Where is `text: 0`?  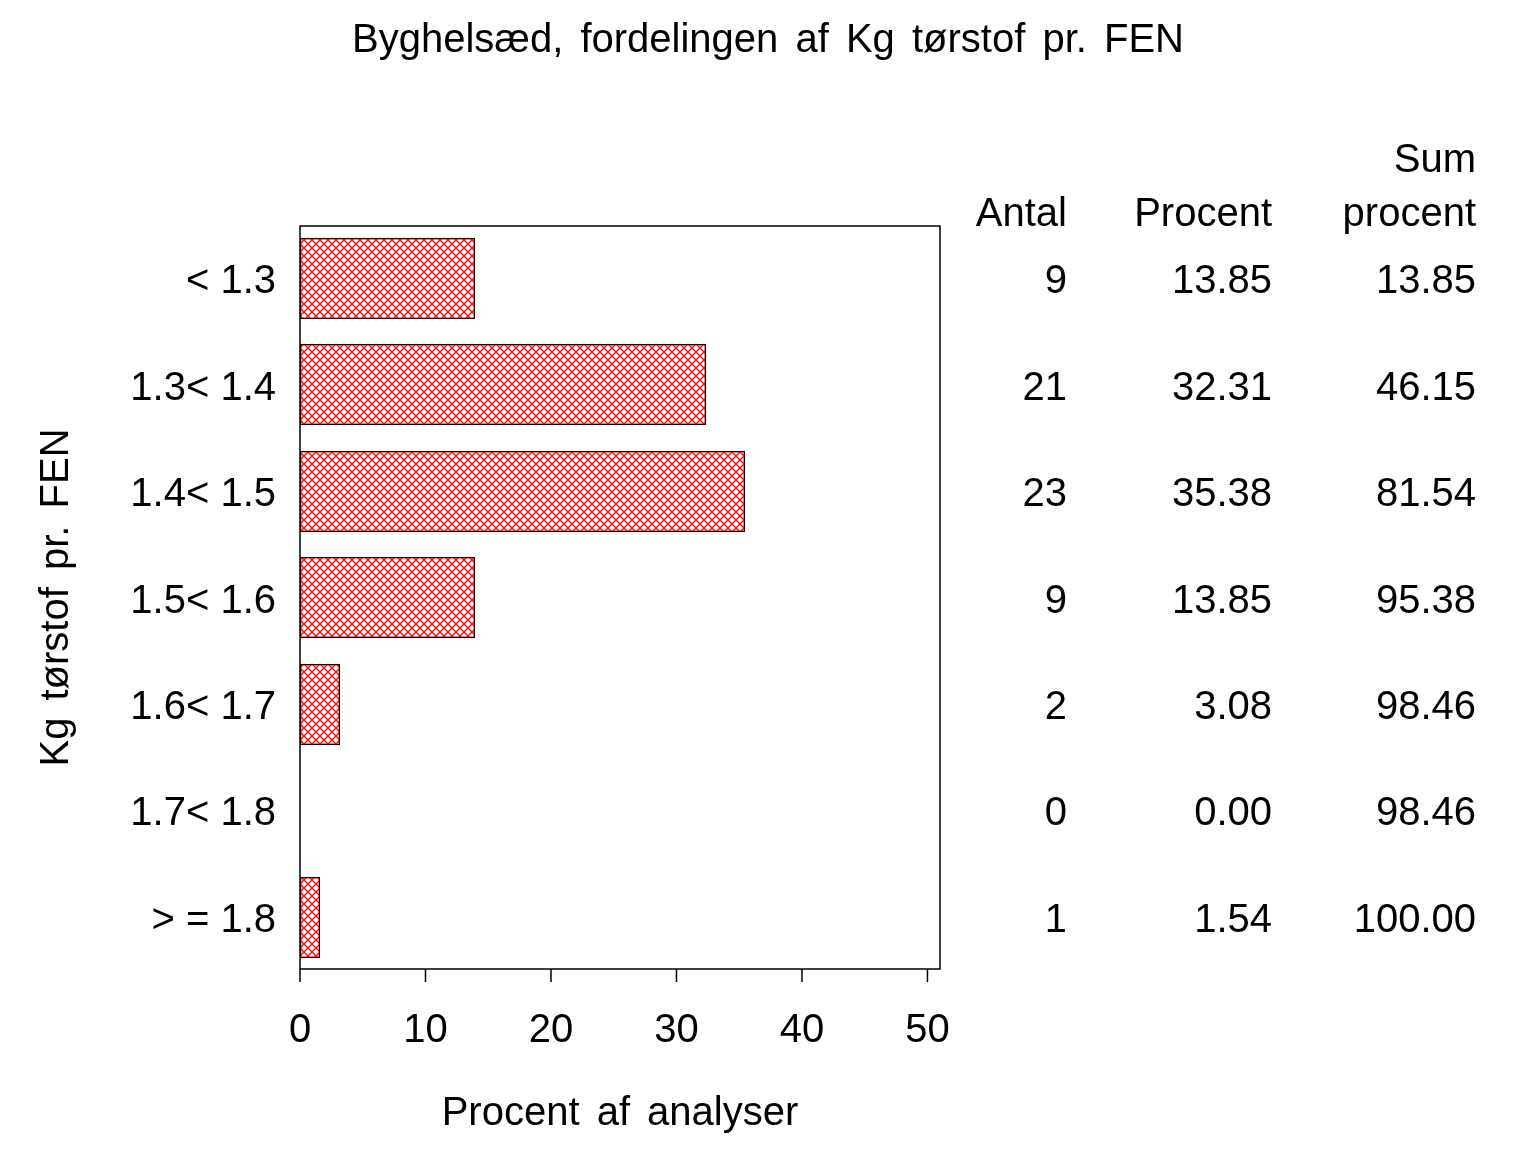 text: 0 is located at coordinates (1055, 811).